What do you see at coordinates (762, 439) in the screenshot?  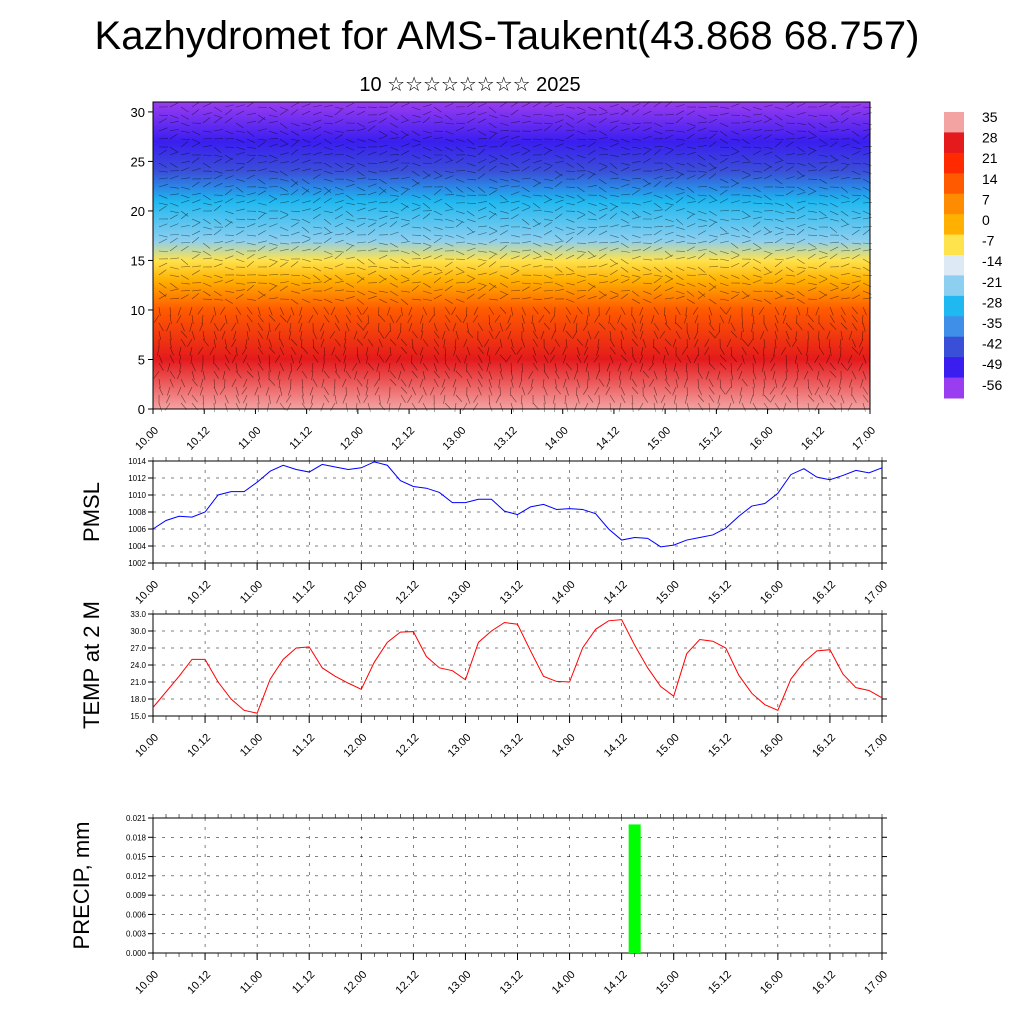 I see `heatmap-x-tick-label: 16.00` at bounding box center [762, 439].